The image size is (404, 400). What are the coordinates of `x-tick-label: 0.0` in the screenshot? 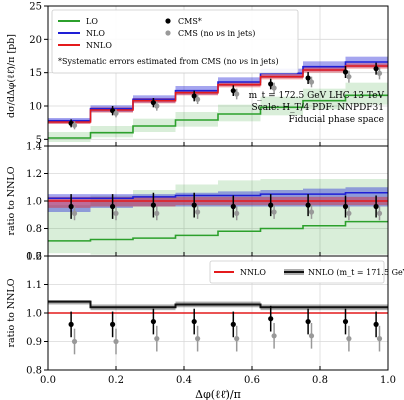 It's located at (48, 380).